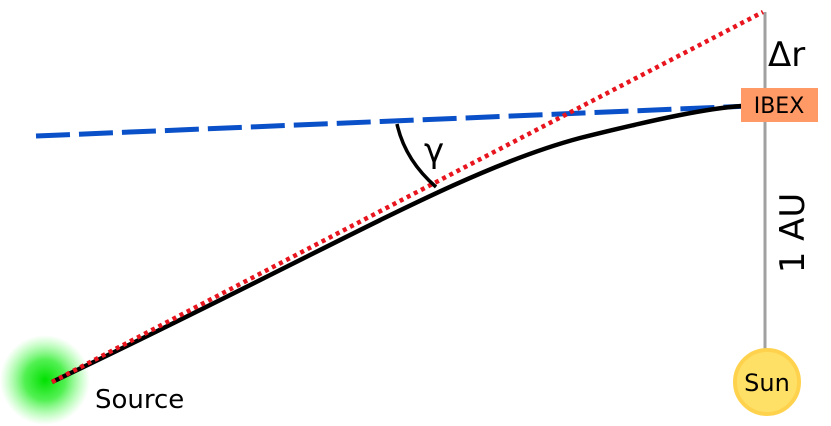 The width and height of the screenshot is (831, 426). I want to click on dashed-line, so click(393, 121).